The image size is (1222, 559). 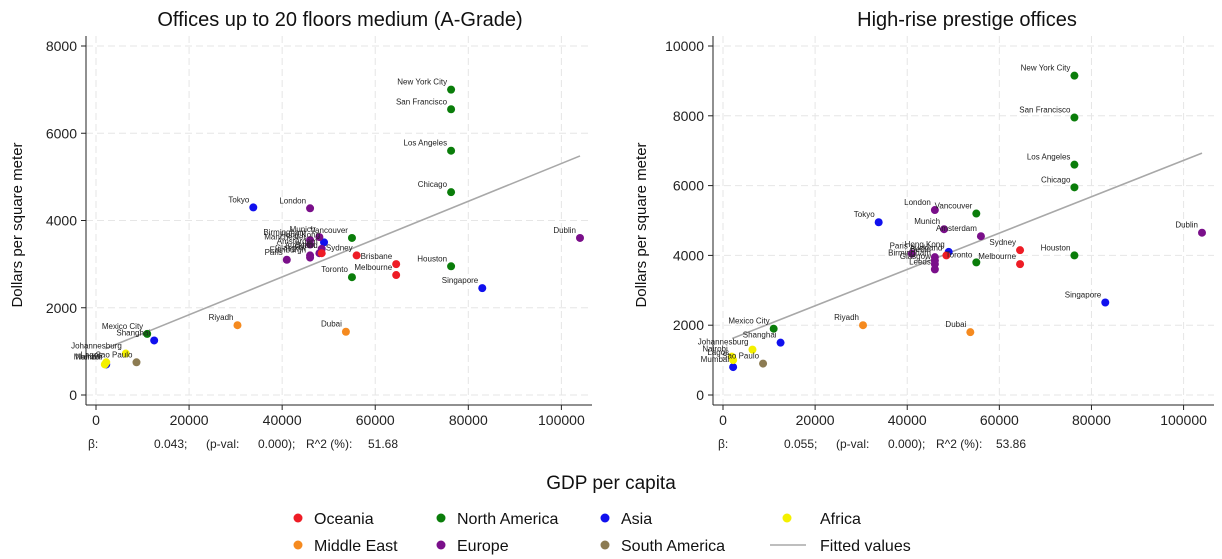 I want to click on panel-2-point-houston, so click(x=1074, y=255).